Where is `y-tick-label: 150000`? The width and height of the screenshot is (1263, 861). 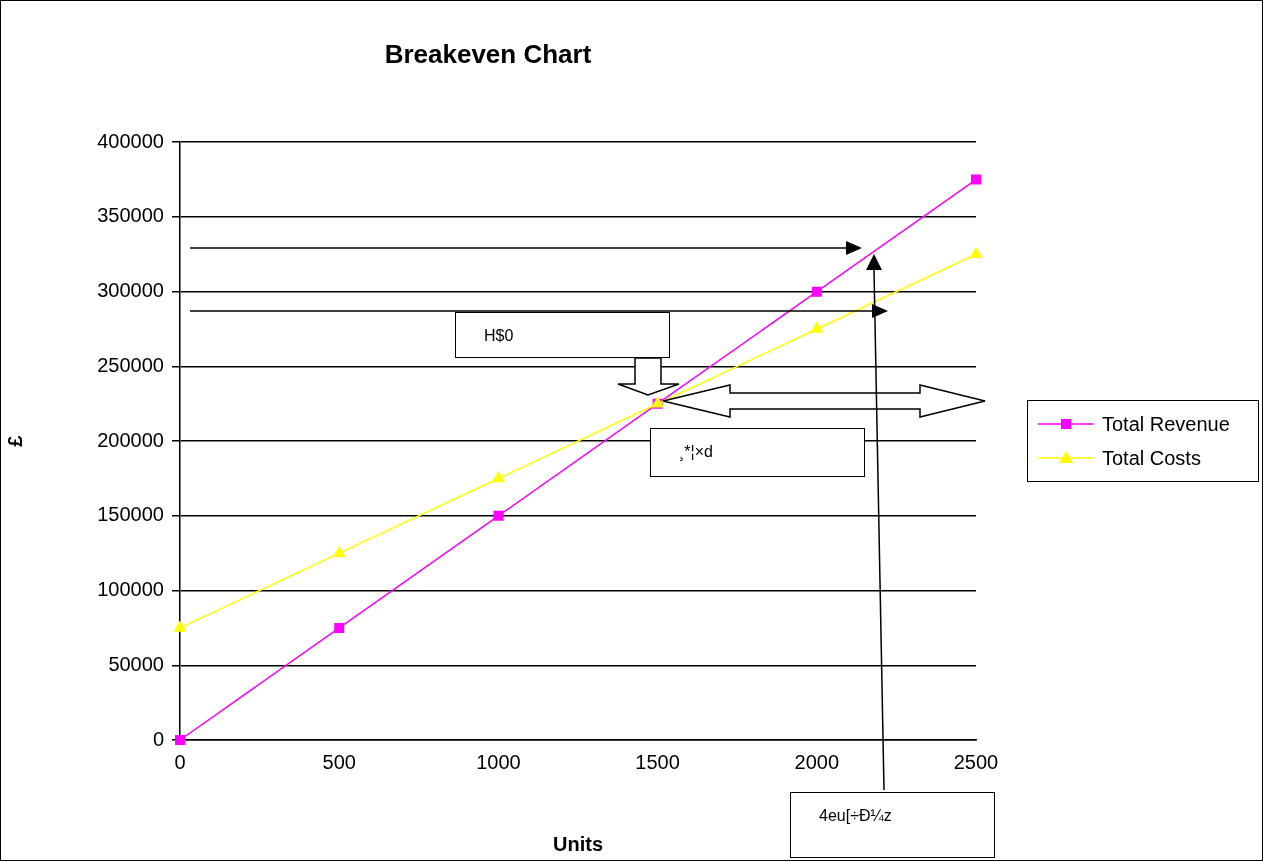
y-tick-label: 150000 is located at coordinates (130, 514).